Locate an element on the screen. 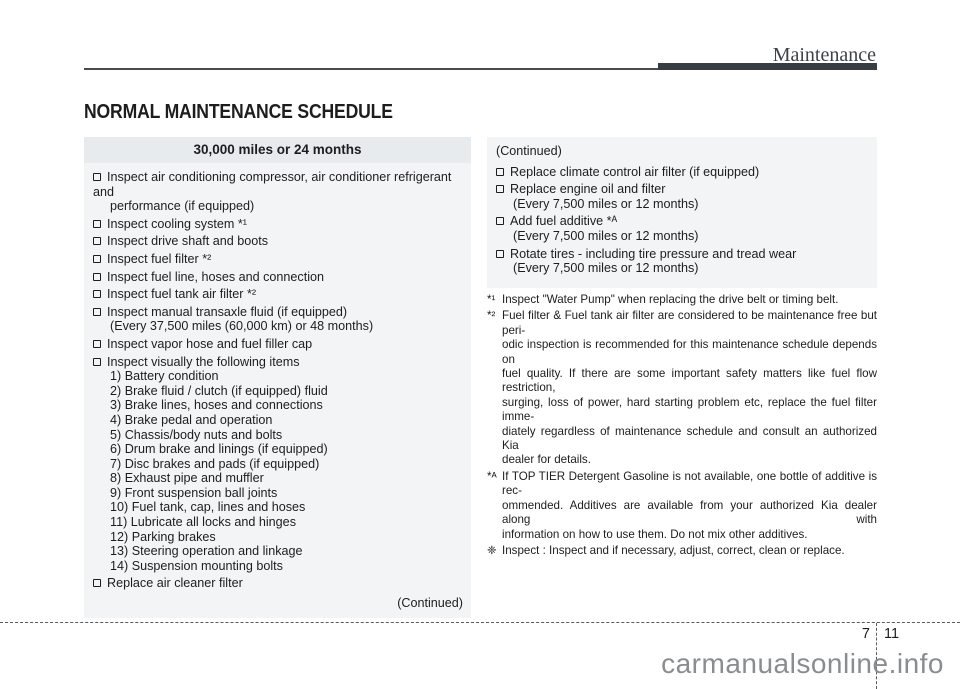  checklist-item: Inspect fuel line, hoses and connection is located at coordinates (278, 277).